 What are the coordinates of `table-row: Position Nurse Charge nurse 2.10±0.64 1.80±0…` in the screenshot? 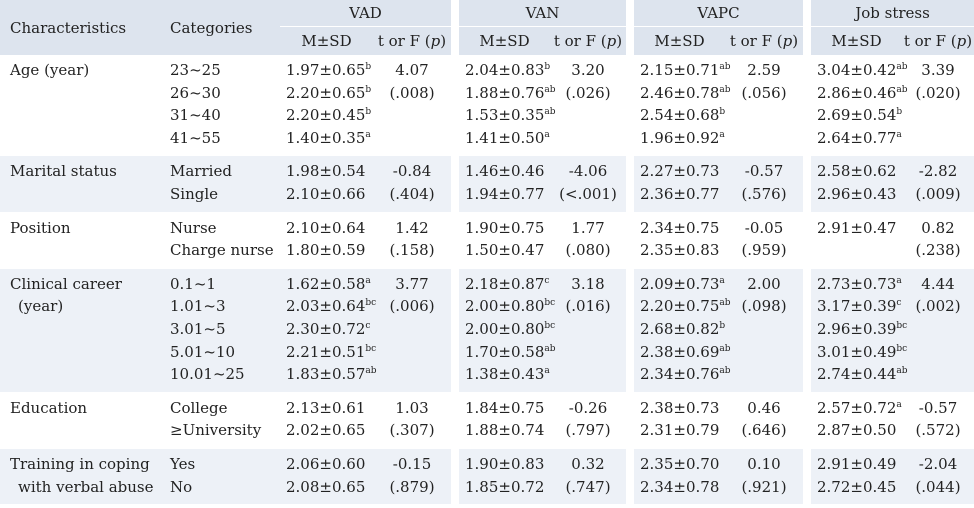 It's located at (487, 240).